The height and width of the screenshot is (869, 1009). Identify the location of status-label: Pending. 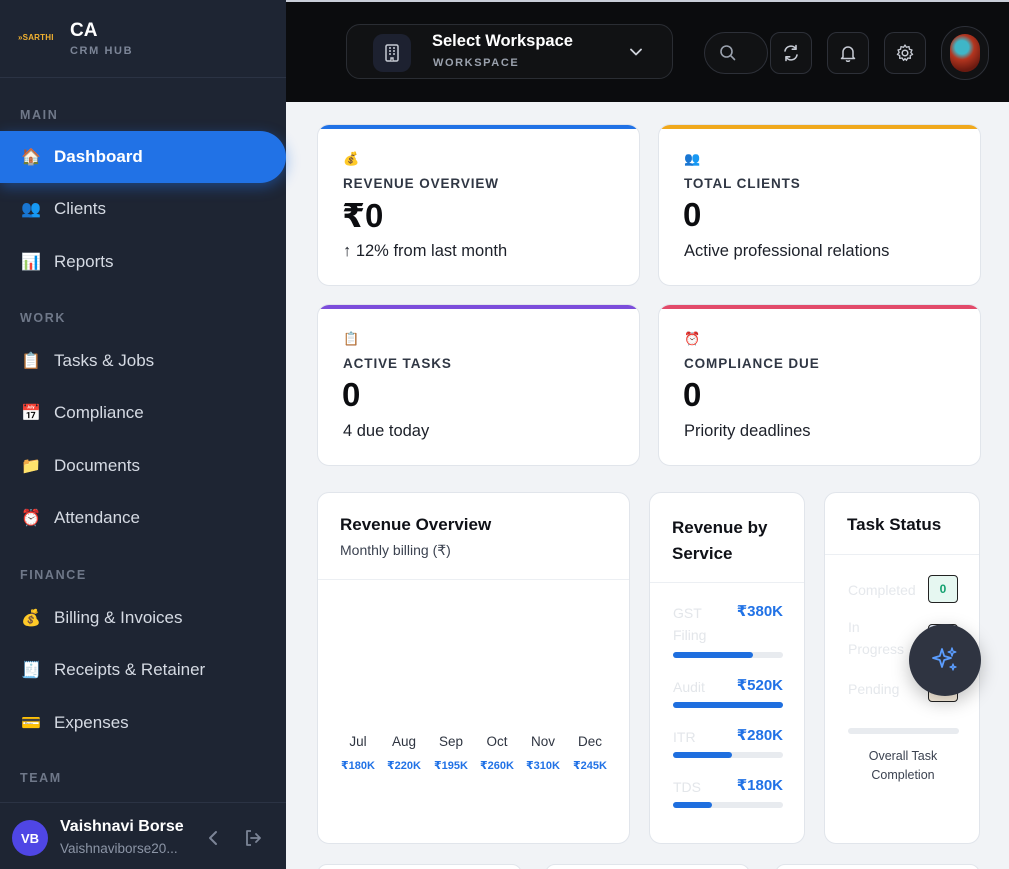
(874, 689).